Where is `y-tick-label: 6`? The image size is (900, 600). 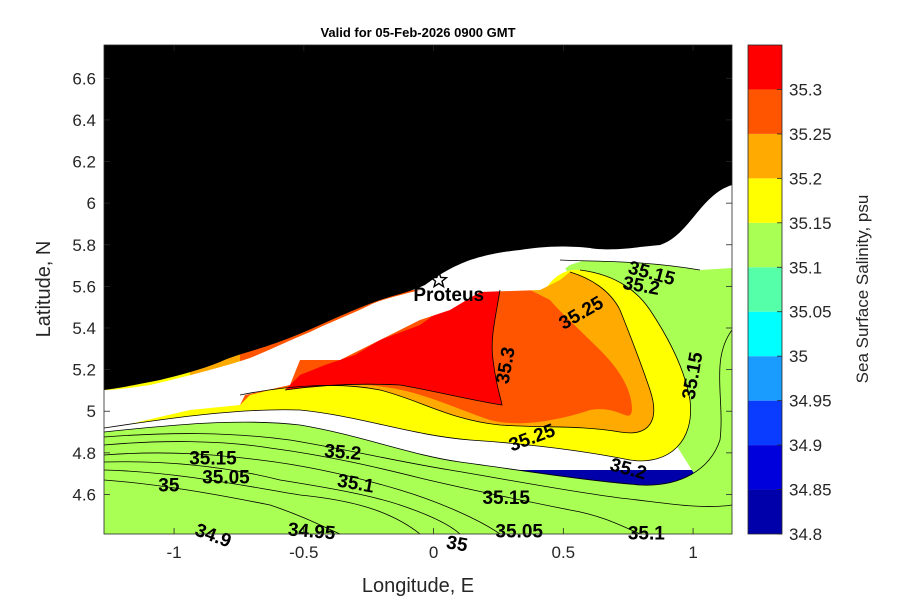
y-tick-label: 6 is located at coordinates (91, 203).